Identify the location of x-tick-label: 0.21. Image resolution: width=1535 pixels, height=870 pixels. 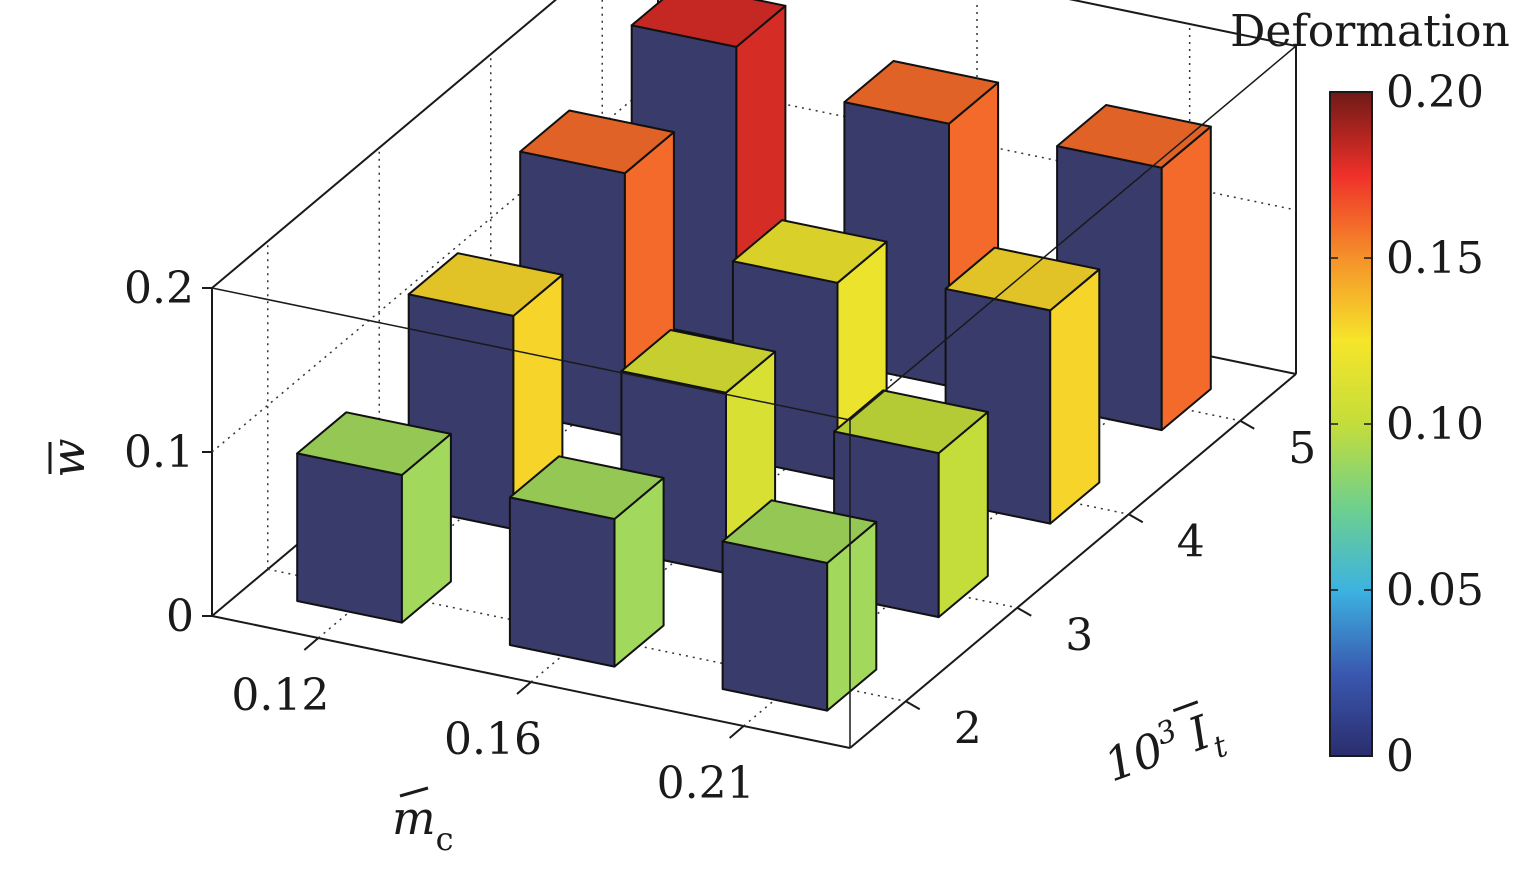
(706, 783).